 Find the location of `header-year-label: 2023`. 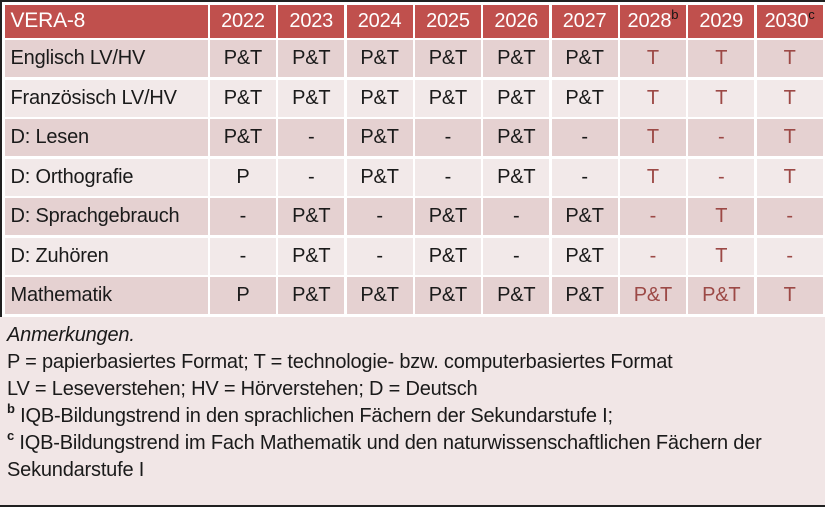

header-year-label: 2023 is located at coordinates (311, 20).